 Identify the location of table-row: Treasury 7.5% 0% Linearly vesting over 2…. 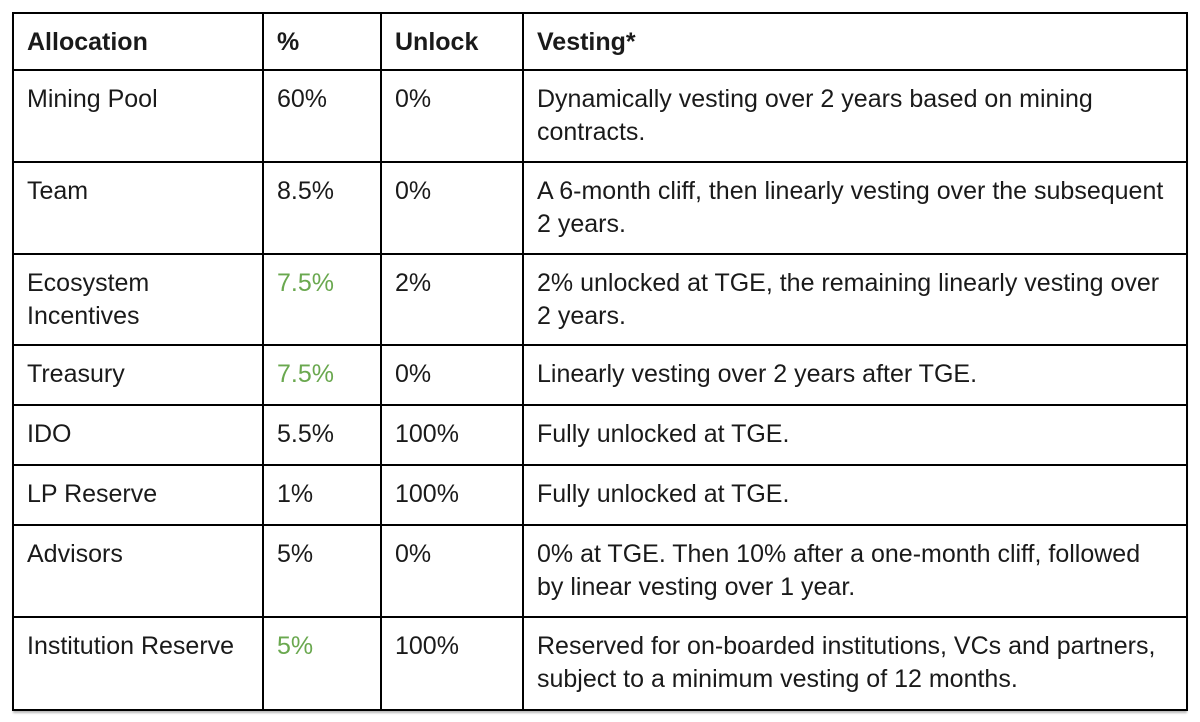
(600, 375).